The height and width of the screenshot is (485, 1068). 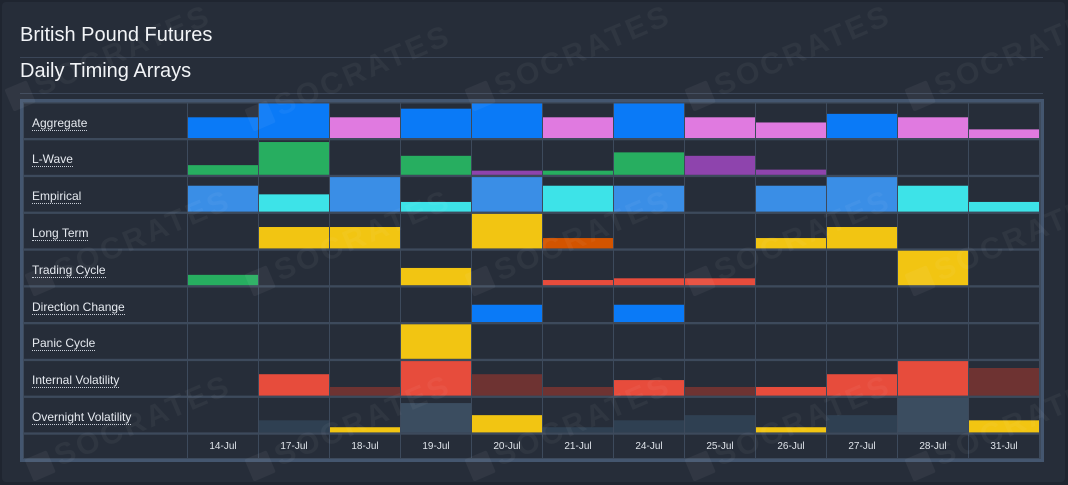 What do you see at coordinates (106, 71) in the screenshot?
I see `chart-subtitle: Daily Timing Arrays` at bounding box center [106, 71].